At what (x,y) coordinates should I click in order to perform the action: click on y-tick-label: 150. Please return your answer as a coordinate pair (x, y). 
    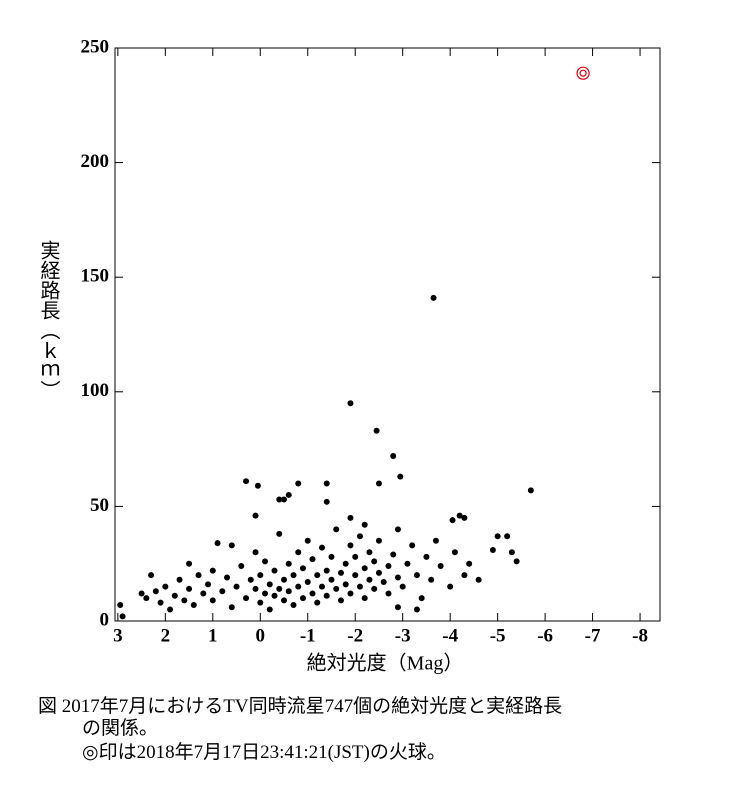
    Looking at the image, I should click on (95, 276).